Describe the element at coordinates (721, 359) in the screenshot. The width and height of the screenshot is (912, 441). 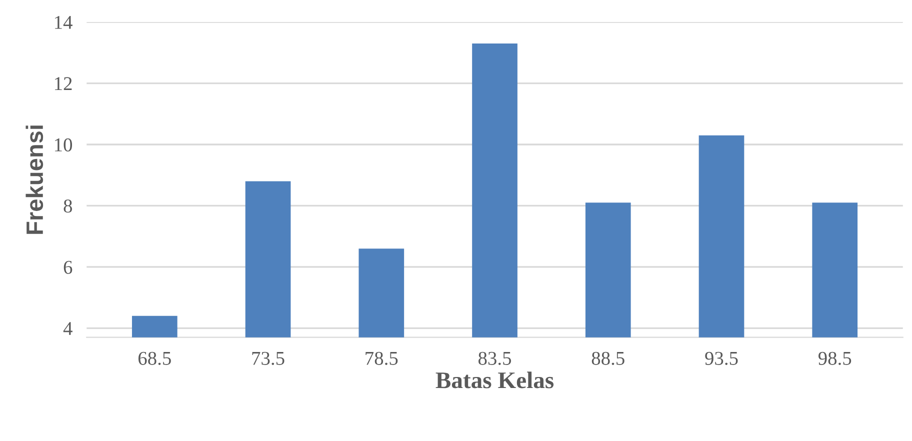
I see `x-tick-label: 93.5` at that location.